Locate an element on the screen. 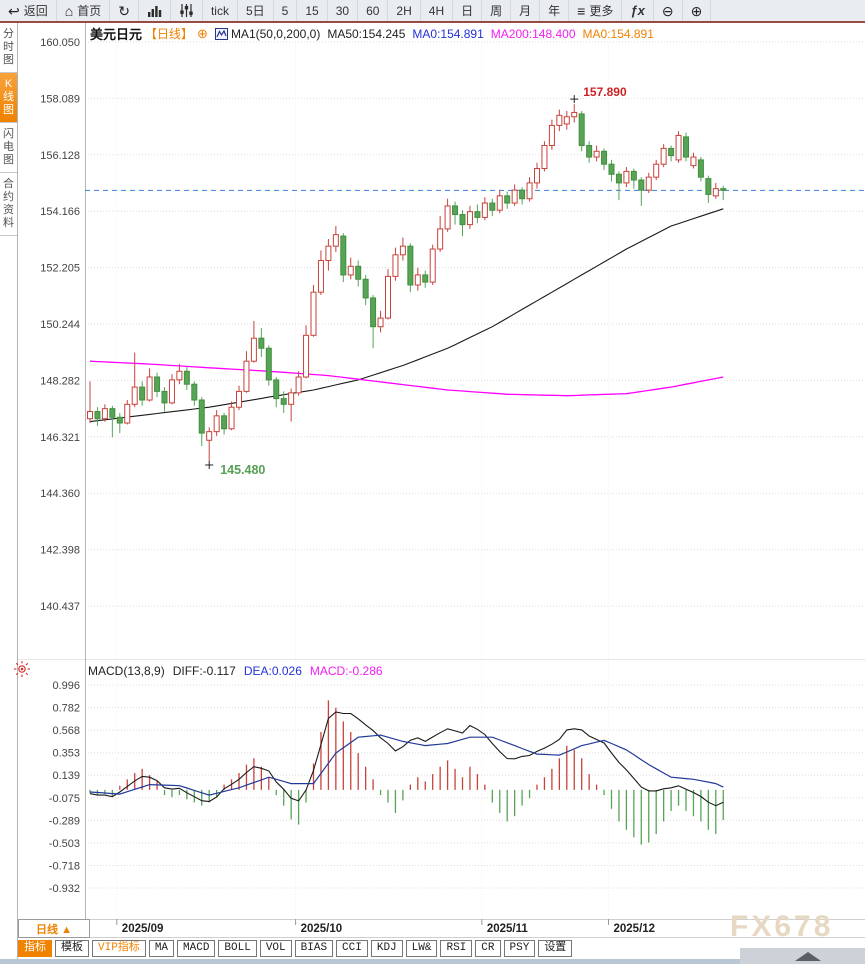 The width and height of the screenshot is (865, 964). toolbar-button-h4: 4H is located at coordinates (437, 10).